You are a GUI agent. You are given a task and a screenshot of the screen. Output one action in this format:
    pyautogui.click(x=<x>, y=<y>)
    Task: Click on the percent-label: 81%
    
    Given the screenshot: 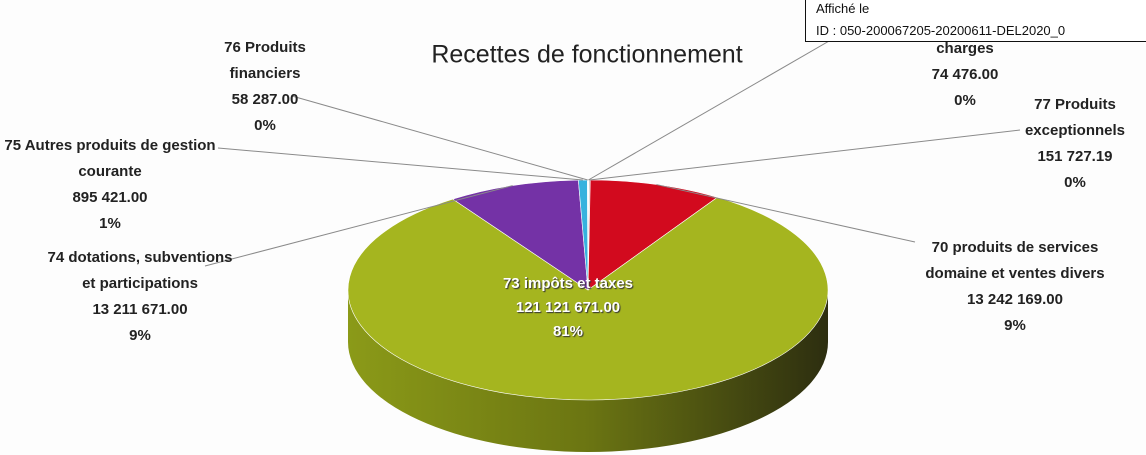 What is the action you would take?
    pyautogui.click(x=568, y=331)
    